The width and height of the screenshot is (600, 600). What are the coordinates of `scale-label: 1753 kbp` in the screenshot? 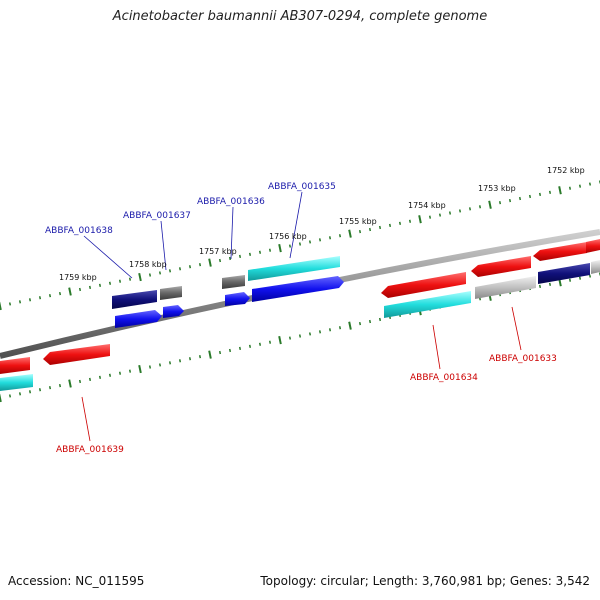 It's located at (497, 188).